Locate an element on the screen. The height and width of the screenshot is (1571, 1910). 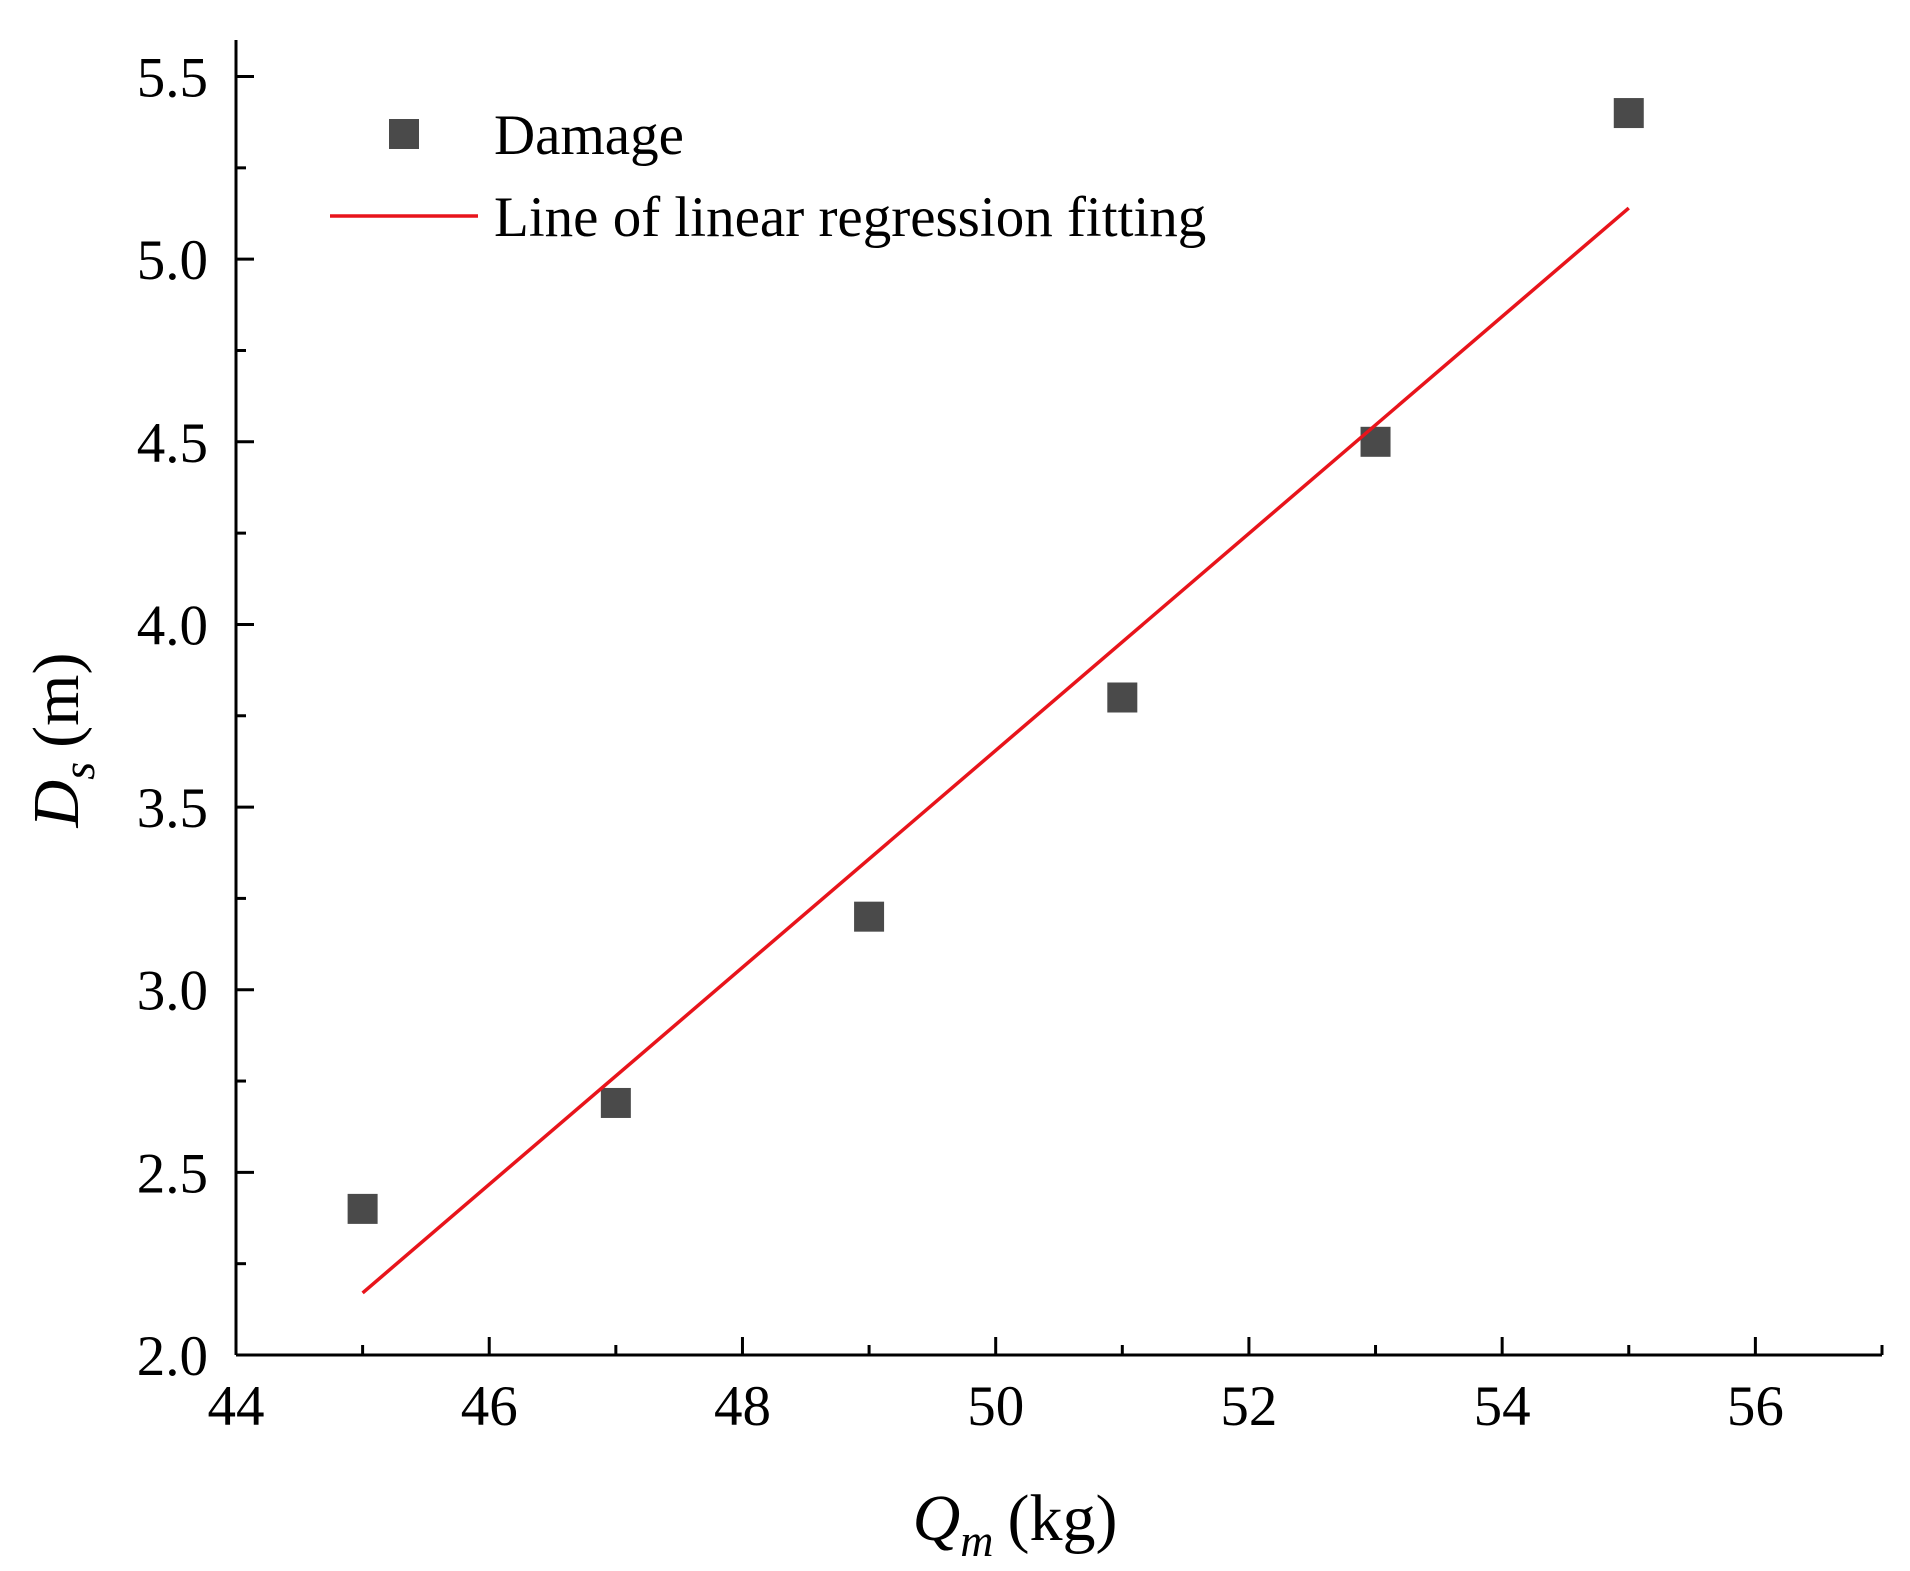
x-tick-label: 52 is located at coordinates (1248, 1406).